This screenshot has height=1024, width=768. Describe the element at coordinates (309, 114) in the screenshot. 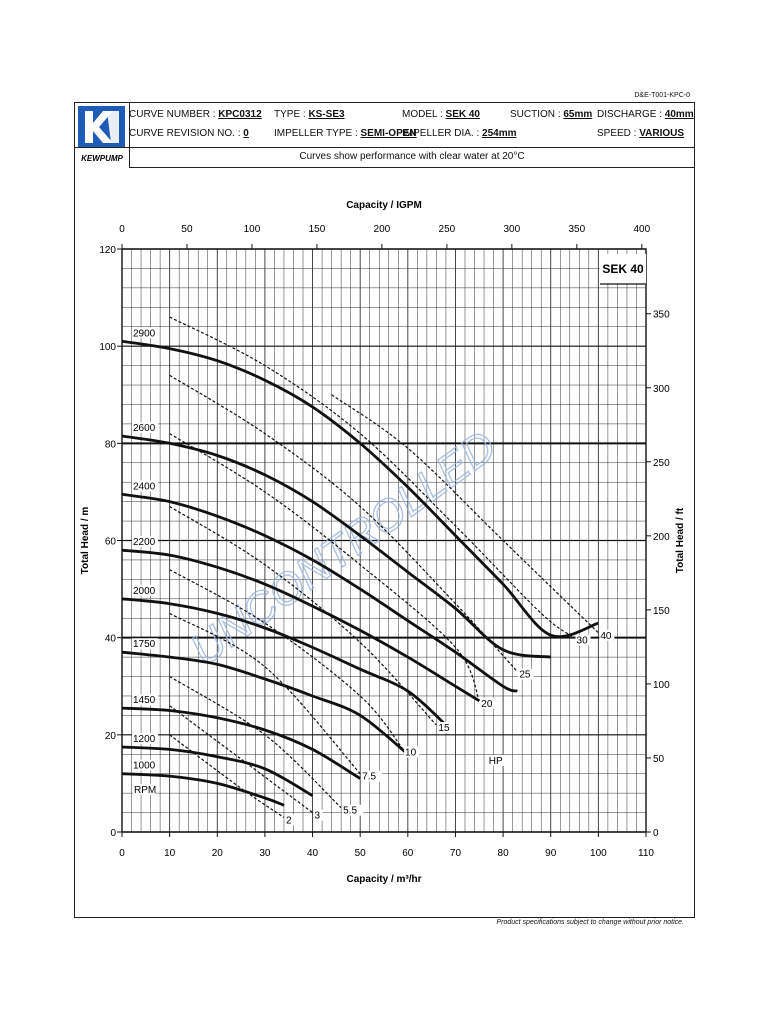

I see `pump-type: TYPE : KS-SE3` at that location.